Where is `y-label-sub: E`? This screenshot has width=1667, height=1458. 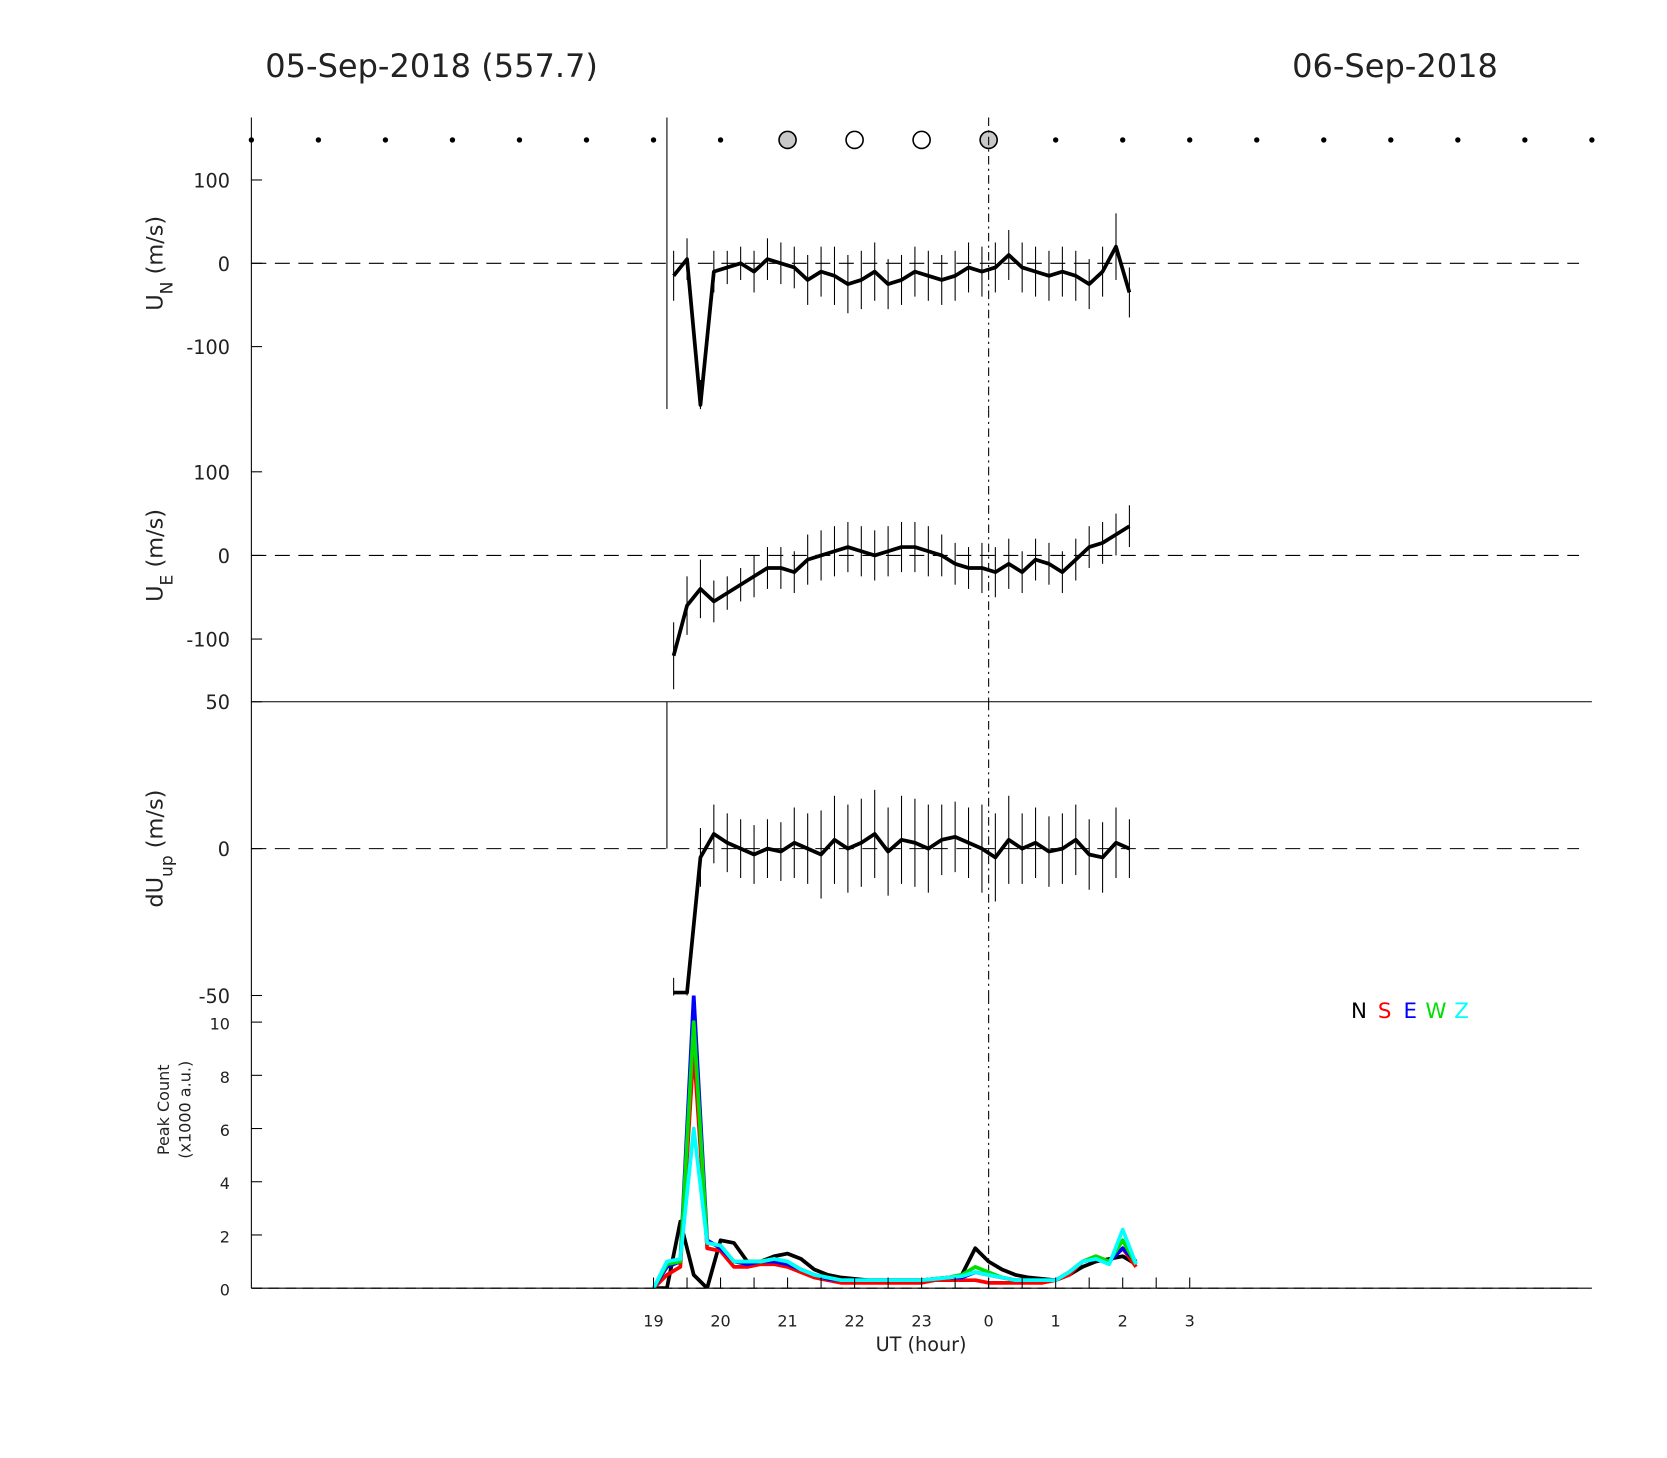
y-label-sub: E is located at coordinates (167, 580).